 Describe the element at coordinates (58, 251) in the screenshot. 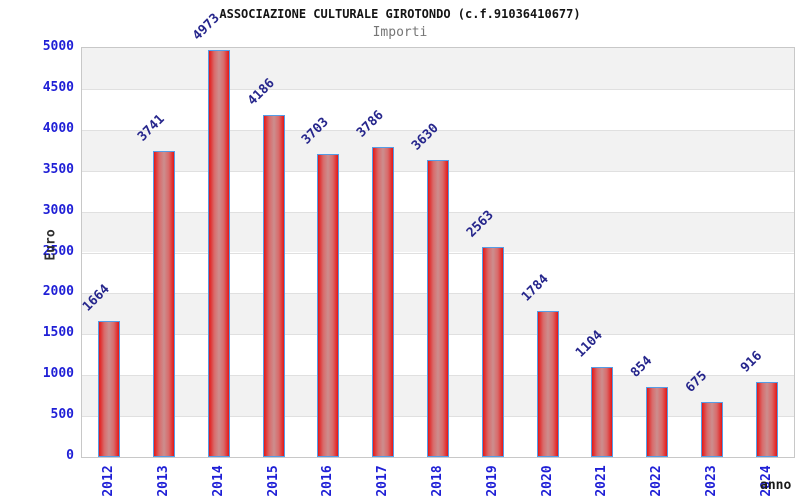

I see `y-tick-label: 2500` at that location.